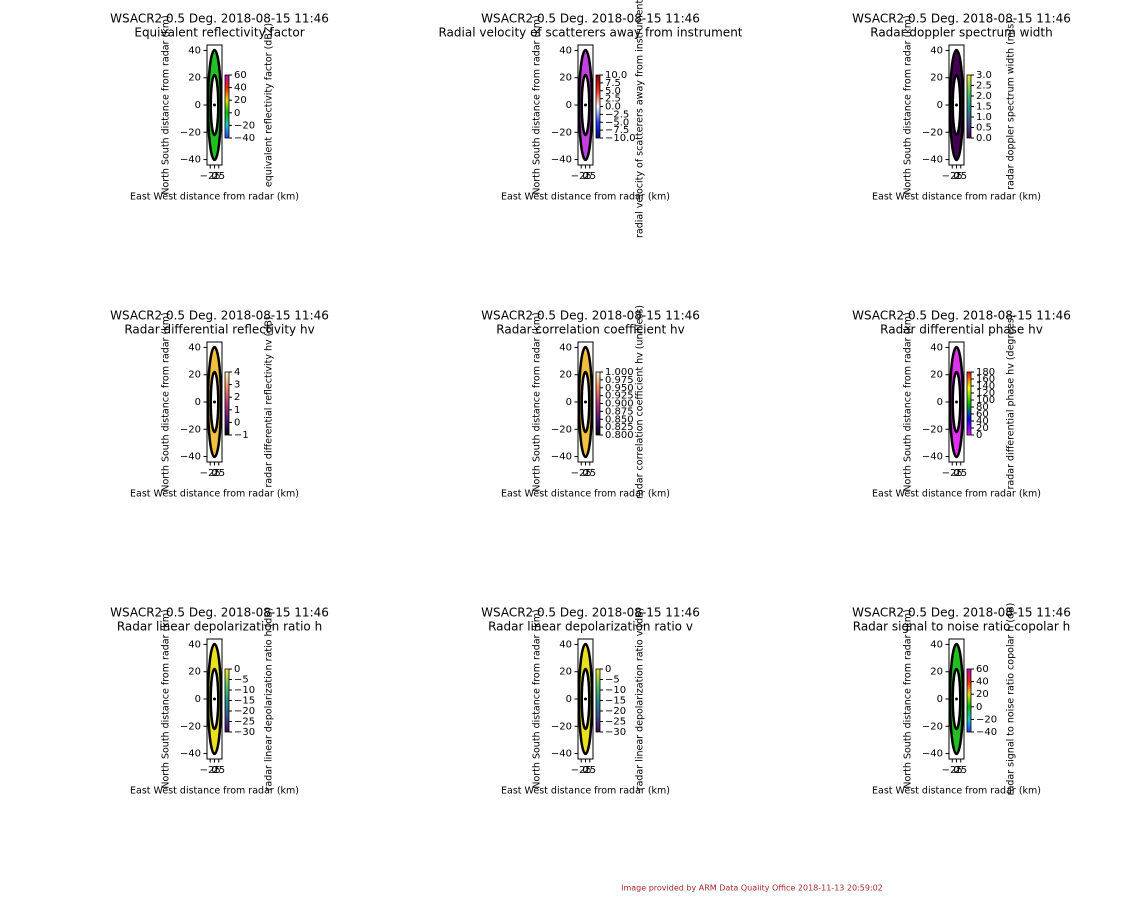  Describe the element at coordinates (237, 410) in the screenshot. I see `colorbar-tick-label: 1` at that location.